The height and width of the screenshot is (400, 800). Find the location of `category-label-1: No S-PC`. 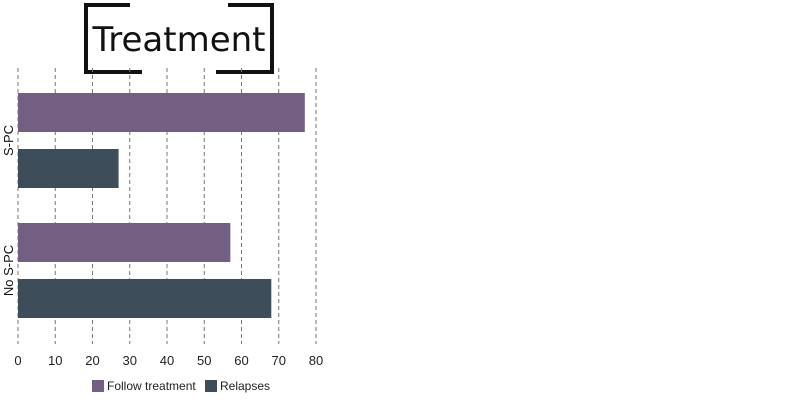

category-label-1: No S-PC is located at coordinates (8, 270).